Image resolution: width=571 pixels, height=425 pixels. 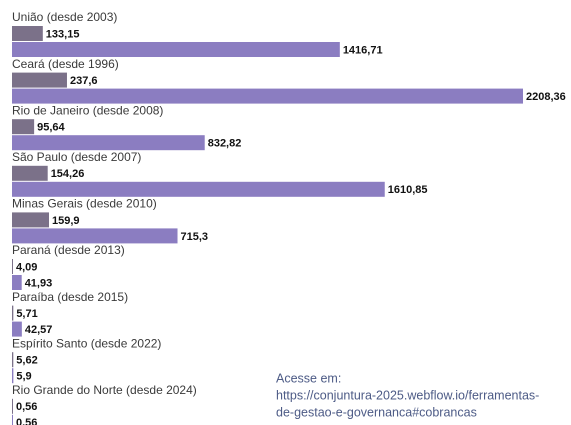 What do you see at coordinates (26, 267) in the screenshot?
I see `value-label: 4,09` at bounding box center [26, 267].